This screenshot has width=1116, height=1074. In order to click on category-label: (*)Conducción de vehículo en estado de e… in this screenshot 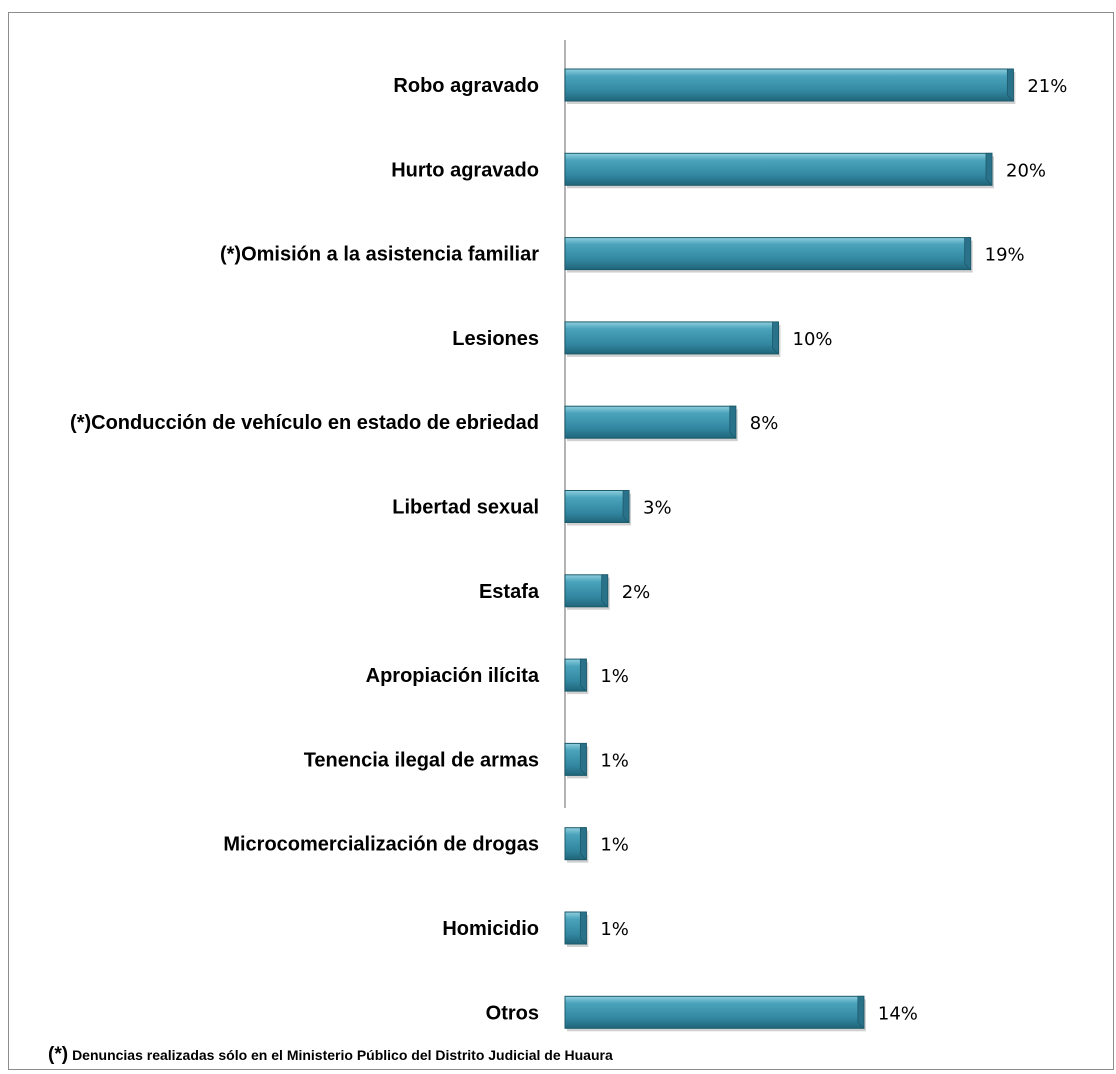, I will do `click(304, 423)`.